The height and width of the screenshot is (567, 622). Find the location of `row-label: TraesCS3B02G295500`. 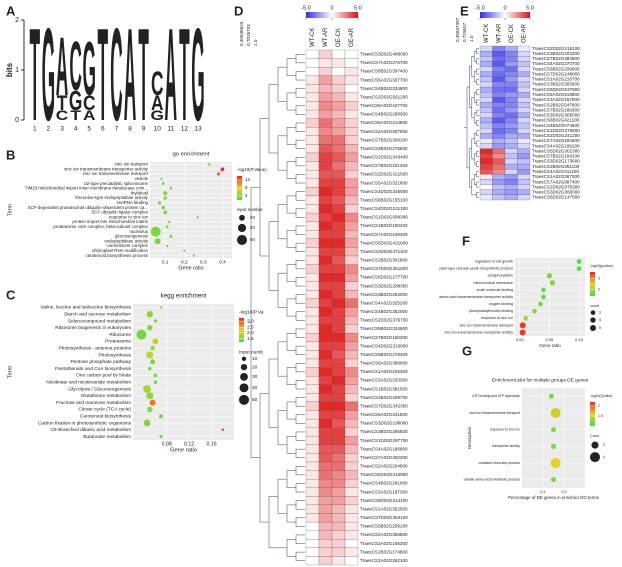

row-label: TraesCS3B02G295500 is located at coordinates (384, 431).